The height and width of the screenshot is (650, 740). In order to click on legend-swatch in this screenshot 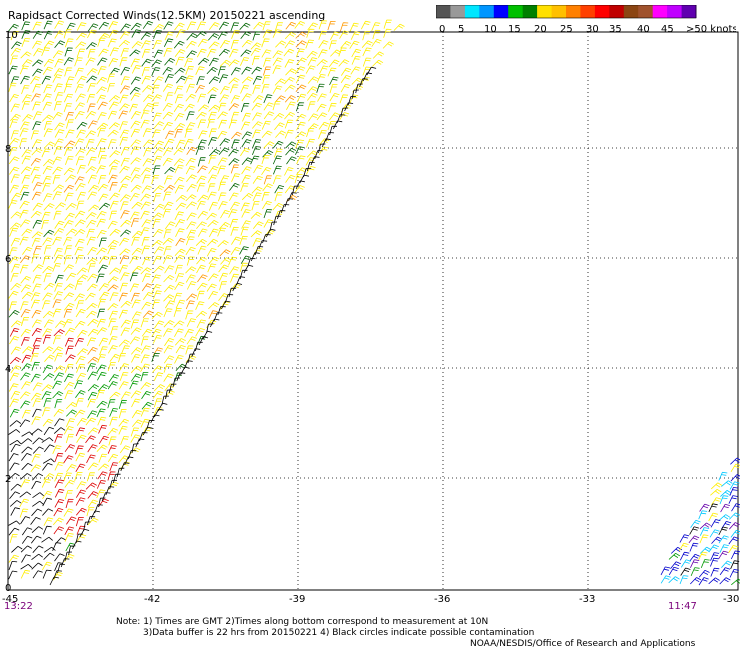, I will do `click(530, 11)`.